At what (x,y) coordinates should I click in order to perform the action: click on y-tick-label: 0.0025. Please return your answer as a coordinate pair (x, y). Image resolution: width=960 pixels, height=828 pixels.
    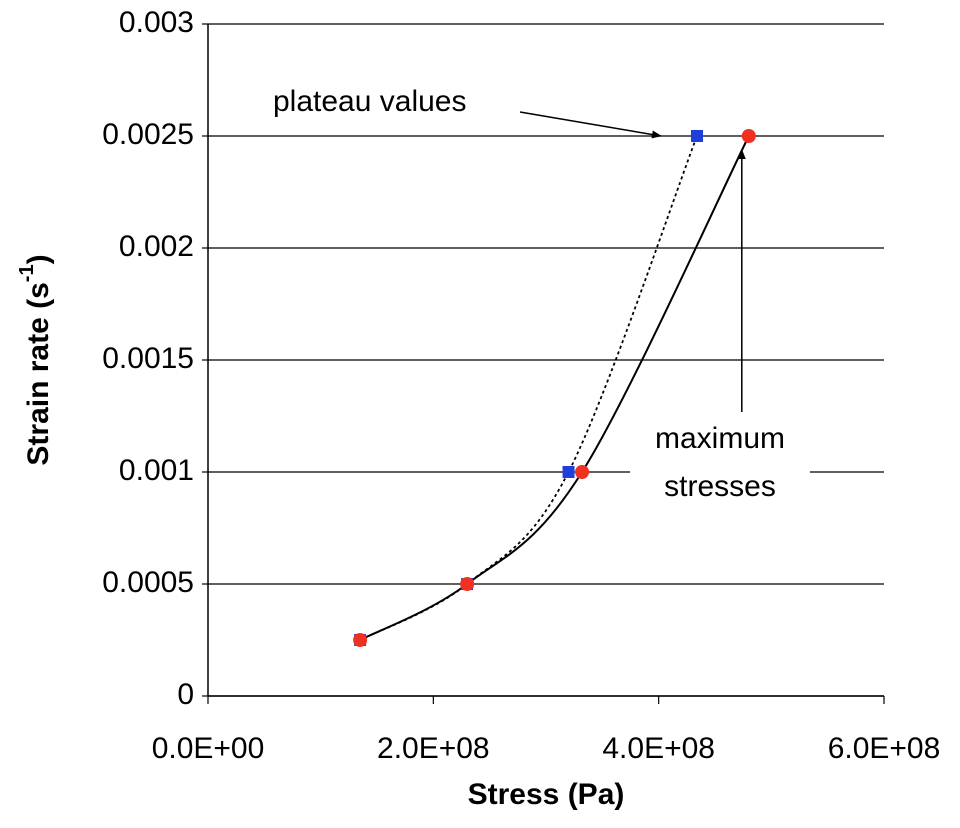
    Looking at the image, I should click on (148, 134).